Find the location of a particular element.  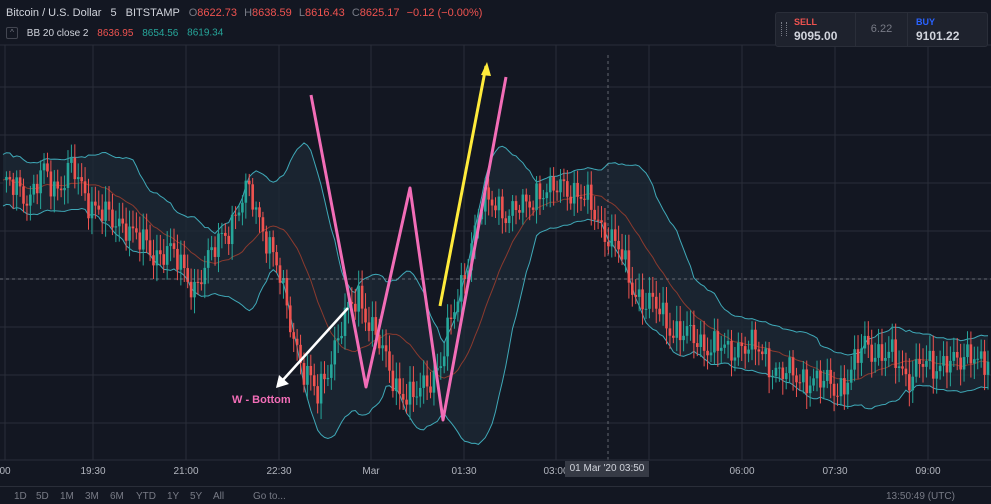

utc-clock: 13:50:49 (UTC) is located at coordinates (920, 496).